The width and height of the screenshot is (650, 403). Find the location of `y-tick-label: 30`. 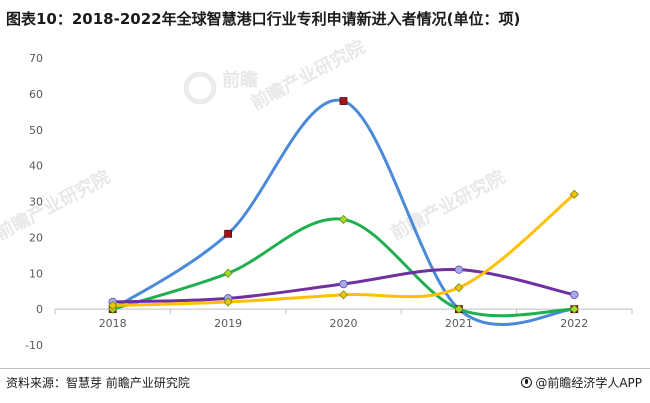

y-tick-label: 30 is located at coordinates (36, 202).